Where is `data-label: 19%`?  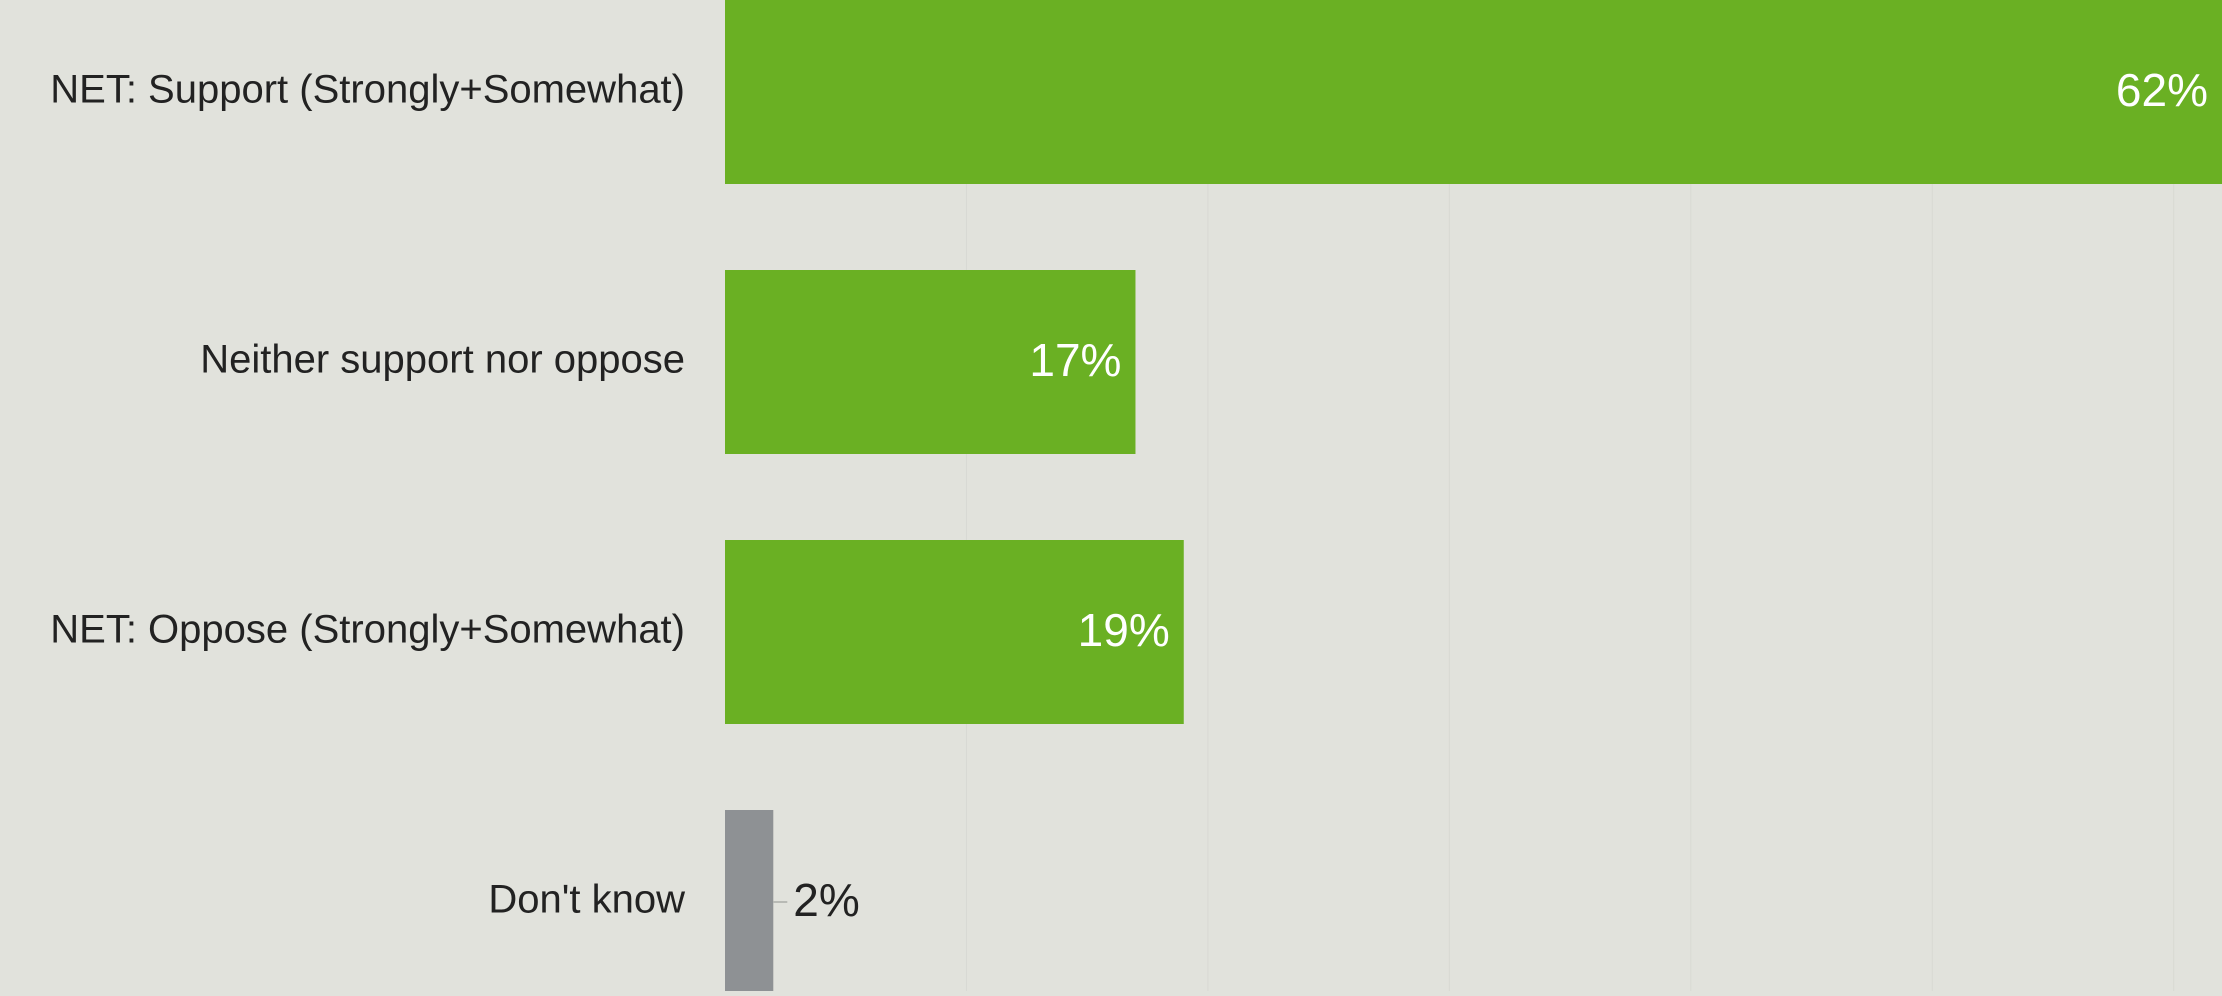 data-label: 19% is located at coordinates (1124, 630).